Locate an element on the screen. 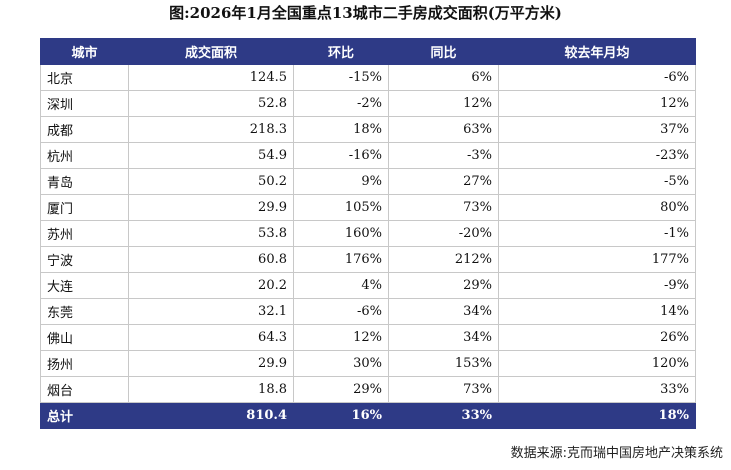 This screenshot has width=731, height=470. table-cell: 佛山 is located at coordinates (84, 337).